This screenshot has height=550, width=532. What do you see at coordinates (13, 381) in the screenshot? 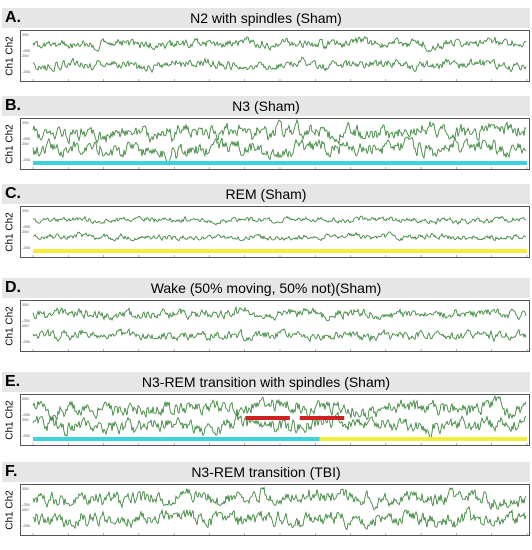
I see `panel-letter: E.` at bounding box center [13, 381].